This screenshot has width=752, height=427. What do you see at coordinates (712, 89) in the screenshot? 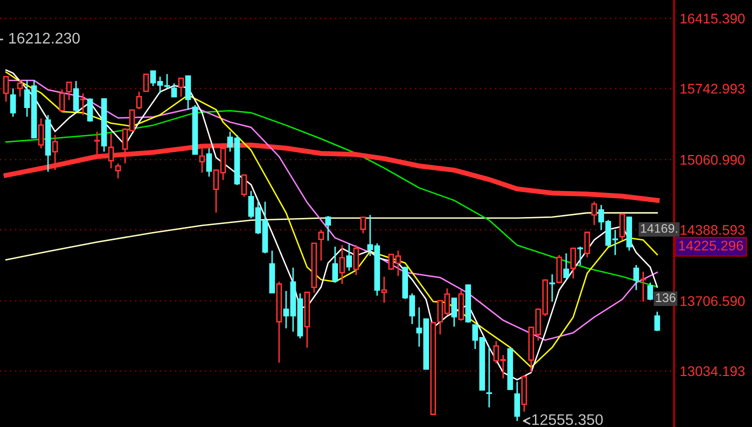
I see `y-tick-label: 15742.993` at bounding box center [712, 89].